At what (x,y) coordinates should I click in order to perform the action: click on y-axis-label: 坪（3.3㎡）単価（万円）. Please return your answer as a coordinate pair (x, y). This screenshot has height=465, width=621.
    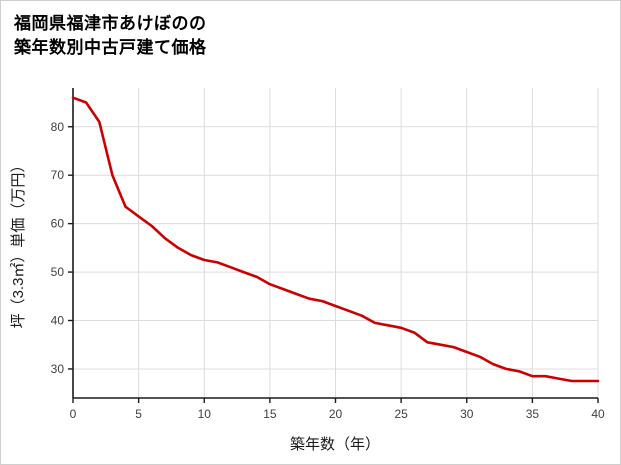
    Looking at the image, I should click on (18, 242).